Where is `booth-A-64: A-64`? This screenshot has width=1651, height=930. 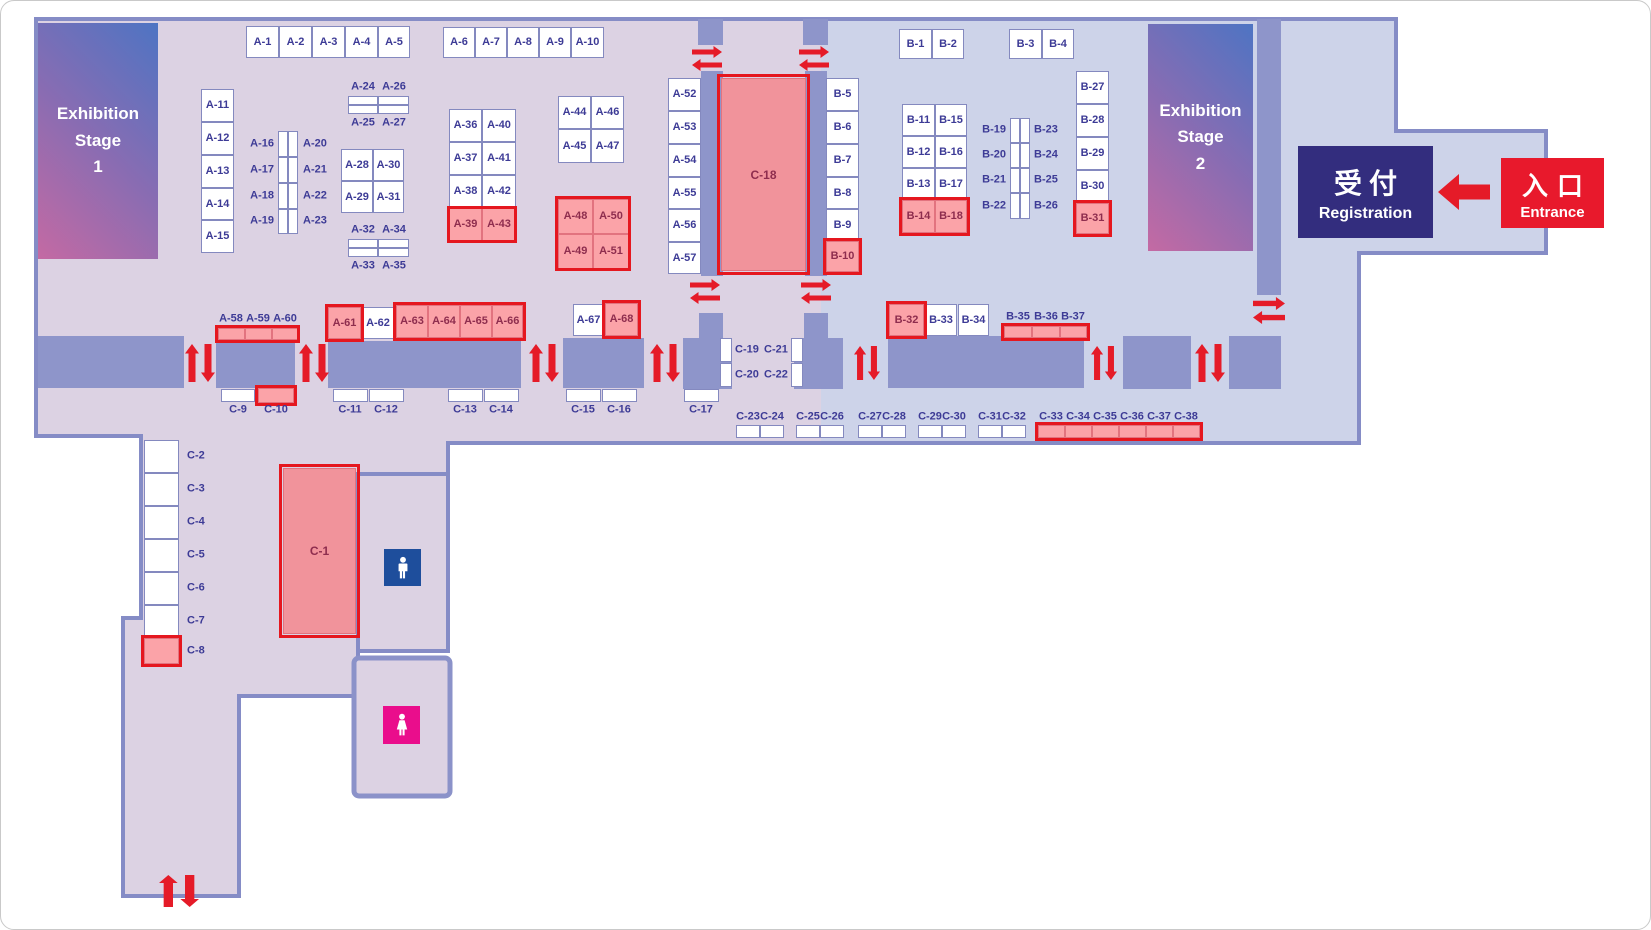
booth-A-64: A-64 is located at coordinates (444, 321).